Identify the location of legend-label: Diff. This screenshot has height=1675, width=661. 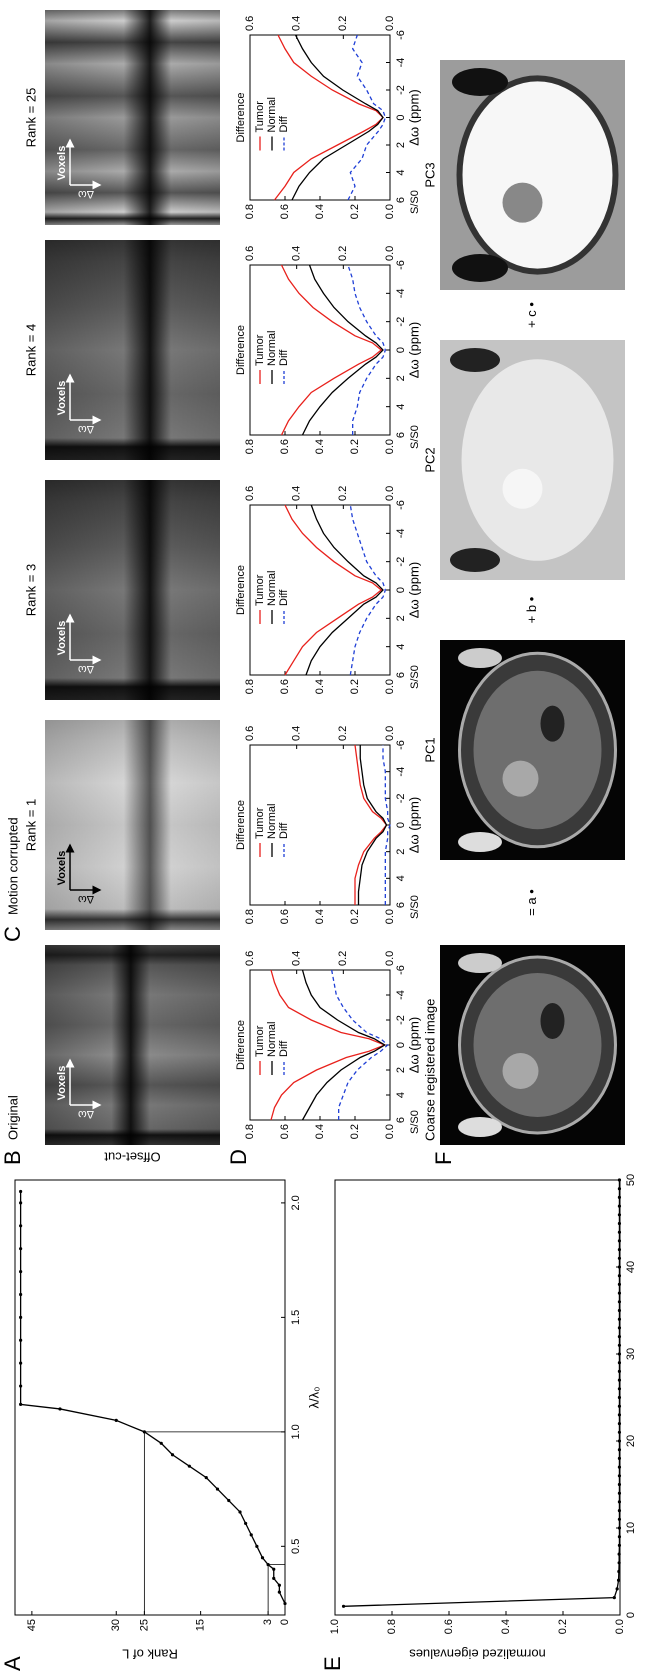
(284, 597).